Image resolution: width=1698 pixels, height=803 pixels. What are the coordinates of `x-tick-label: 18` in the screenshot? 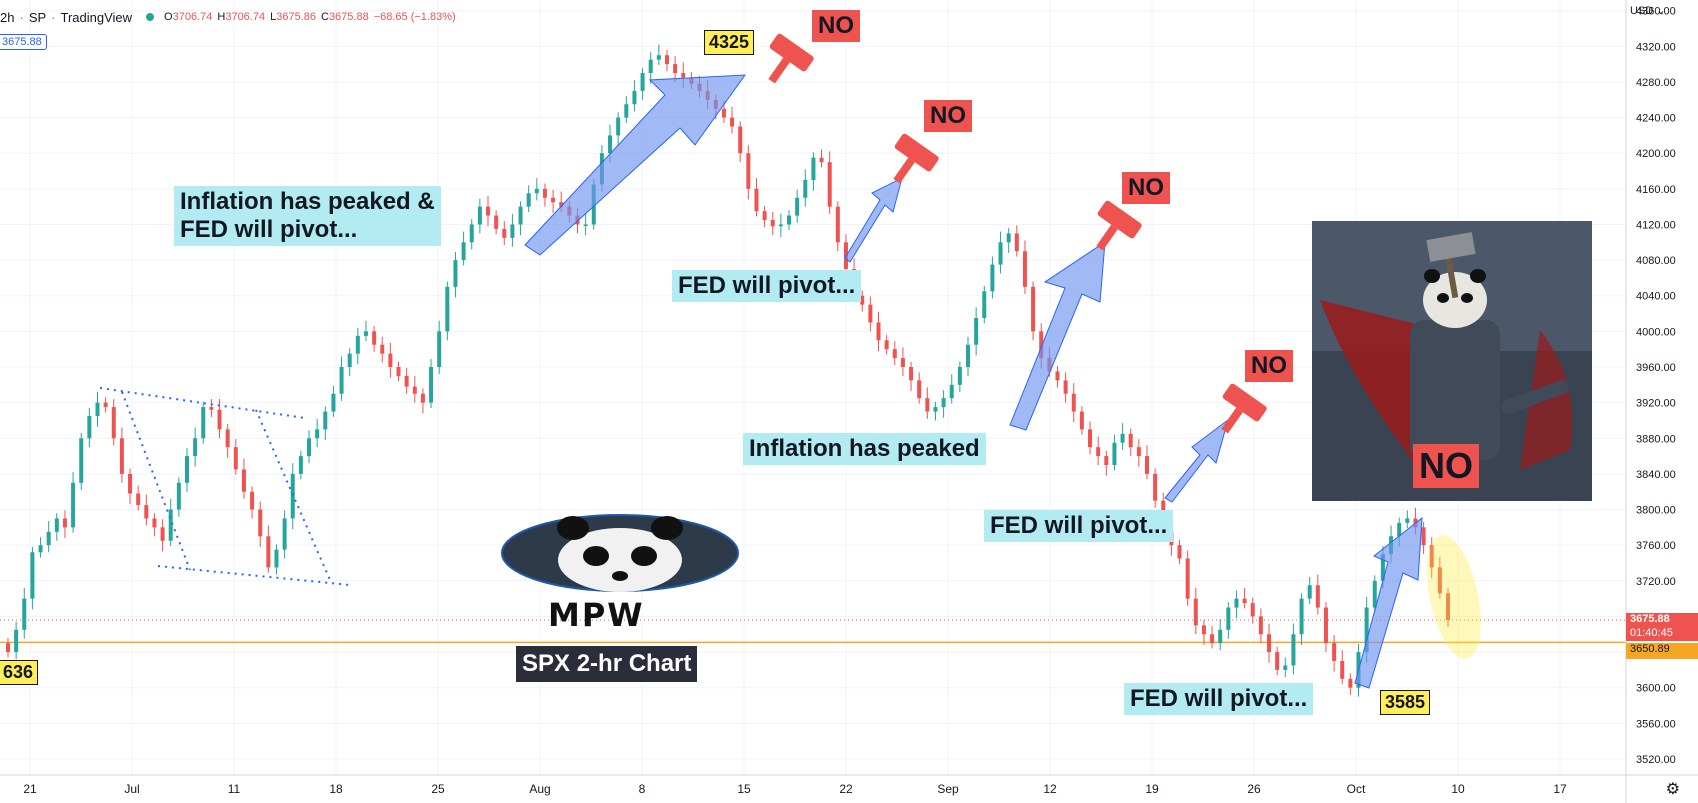 It's located at (336, 789).